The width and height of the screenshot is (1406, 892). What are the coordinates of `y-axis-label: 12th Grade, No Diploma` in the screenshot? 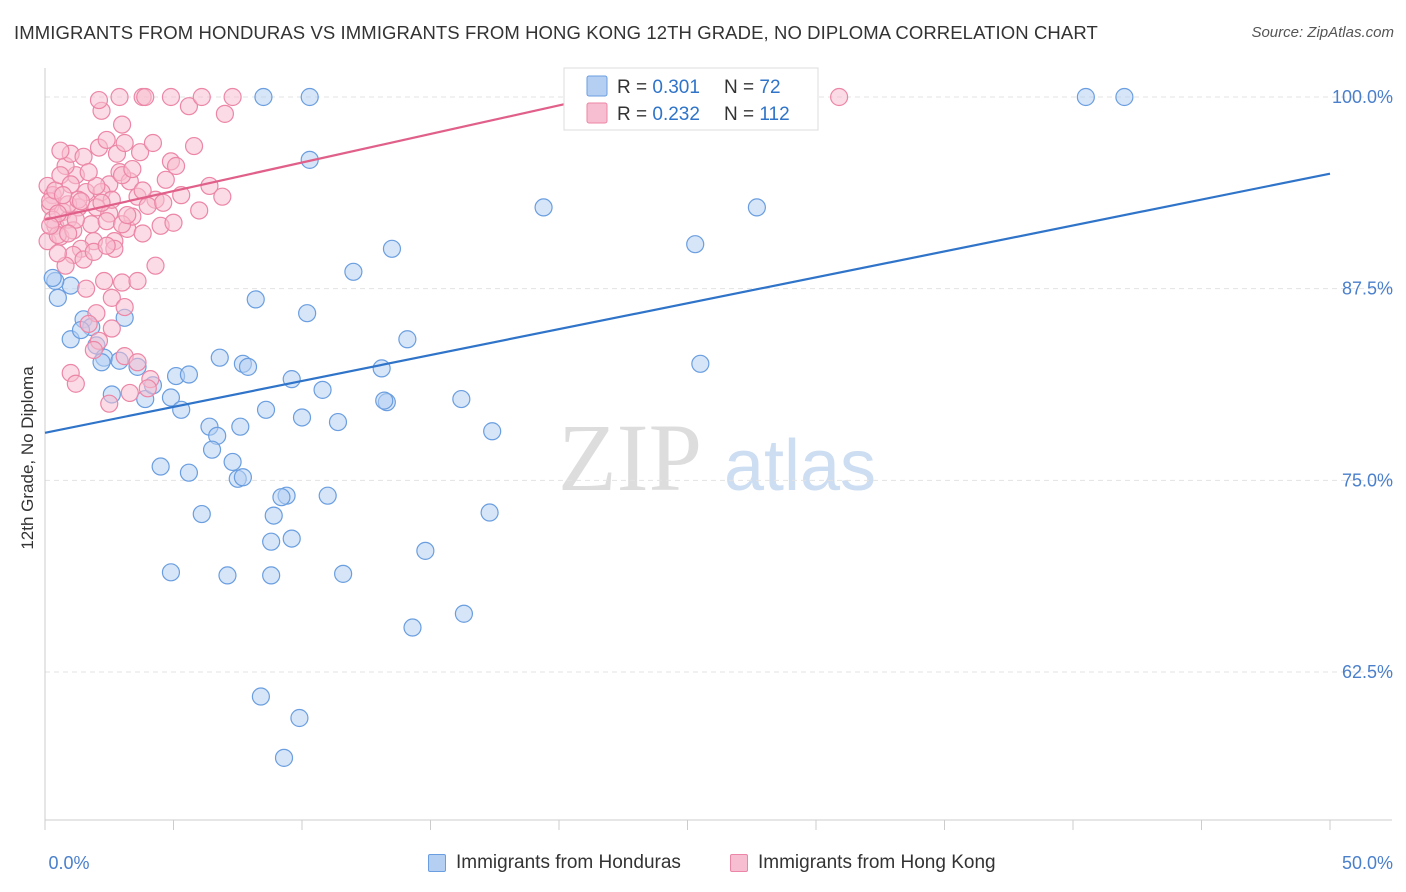 It's located at (27, 458).